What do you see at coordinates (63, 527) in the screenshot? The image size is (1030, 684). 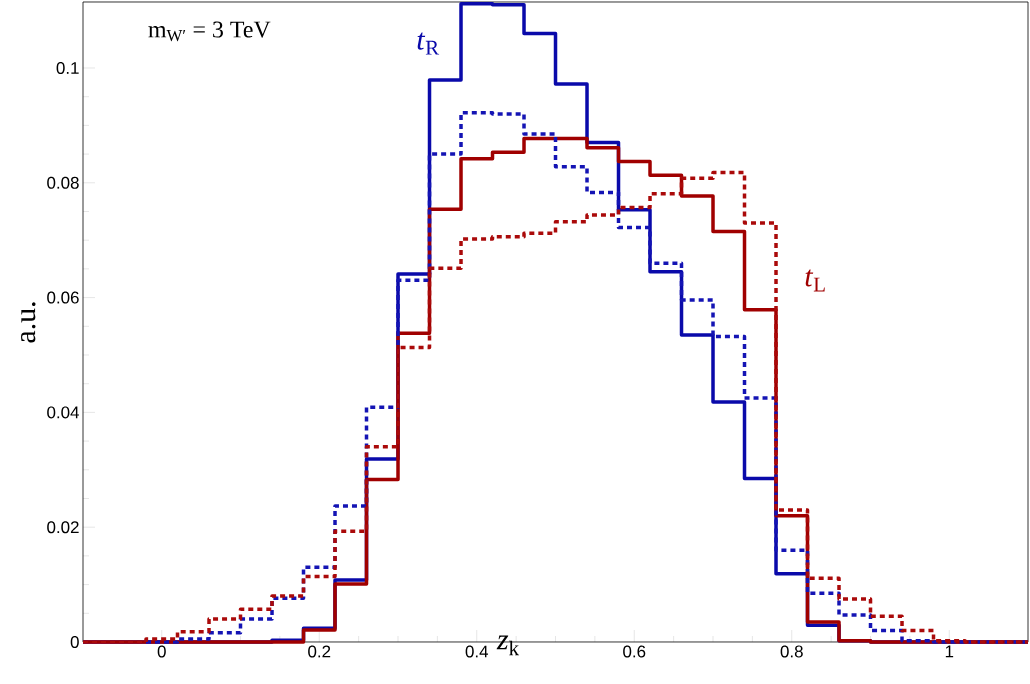 I see `y-tick-label: 0.02` at bounding box center [63, 527].